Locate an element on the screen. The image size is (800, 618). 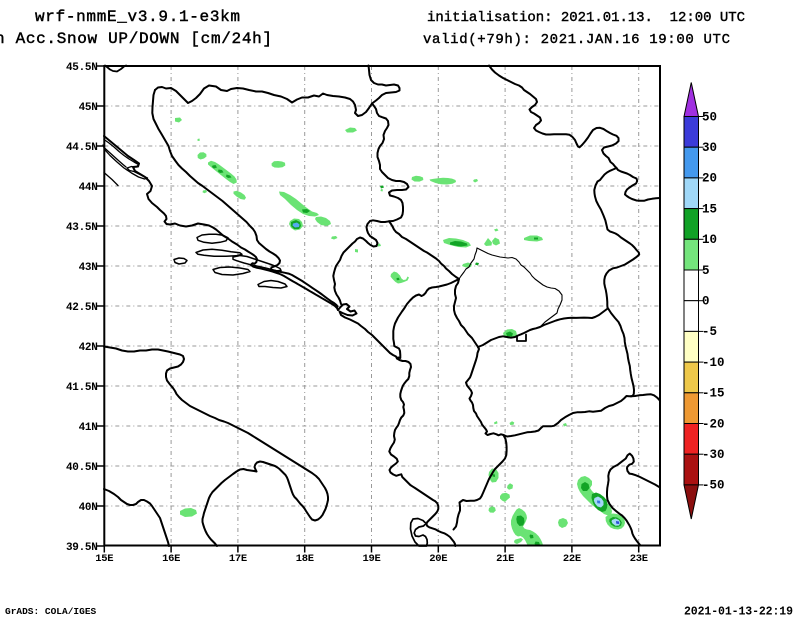
svg-text: 30 is located at coordinates (709, 148).